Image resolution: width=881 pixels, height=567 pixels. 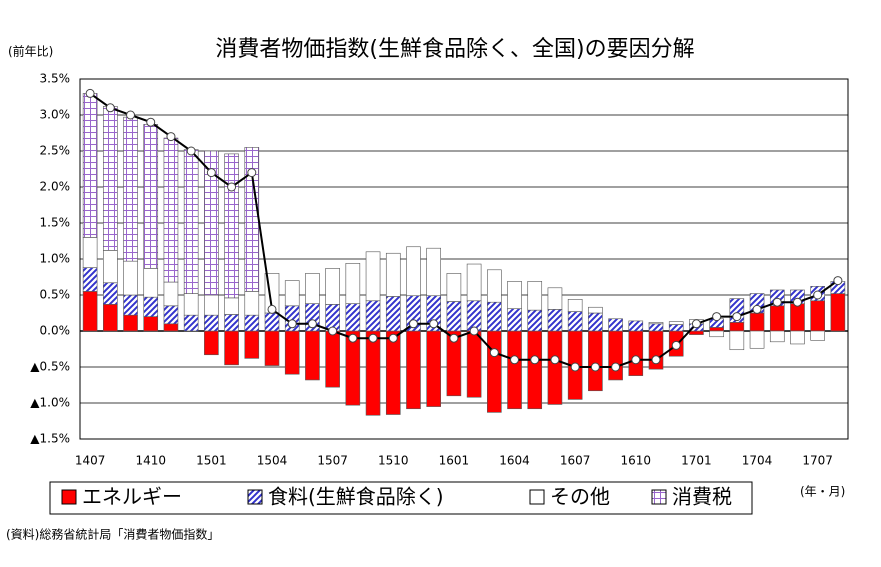 I want to click on y-tick-label: 1.5%, so click(x=55, y=223).